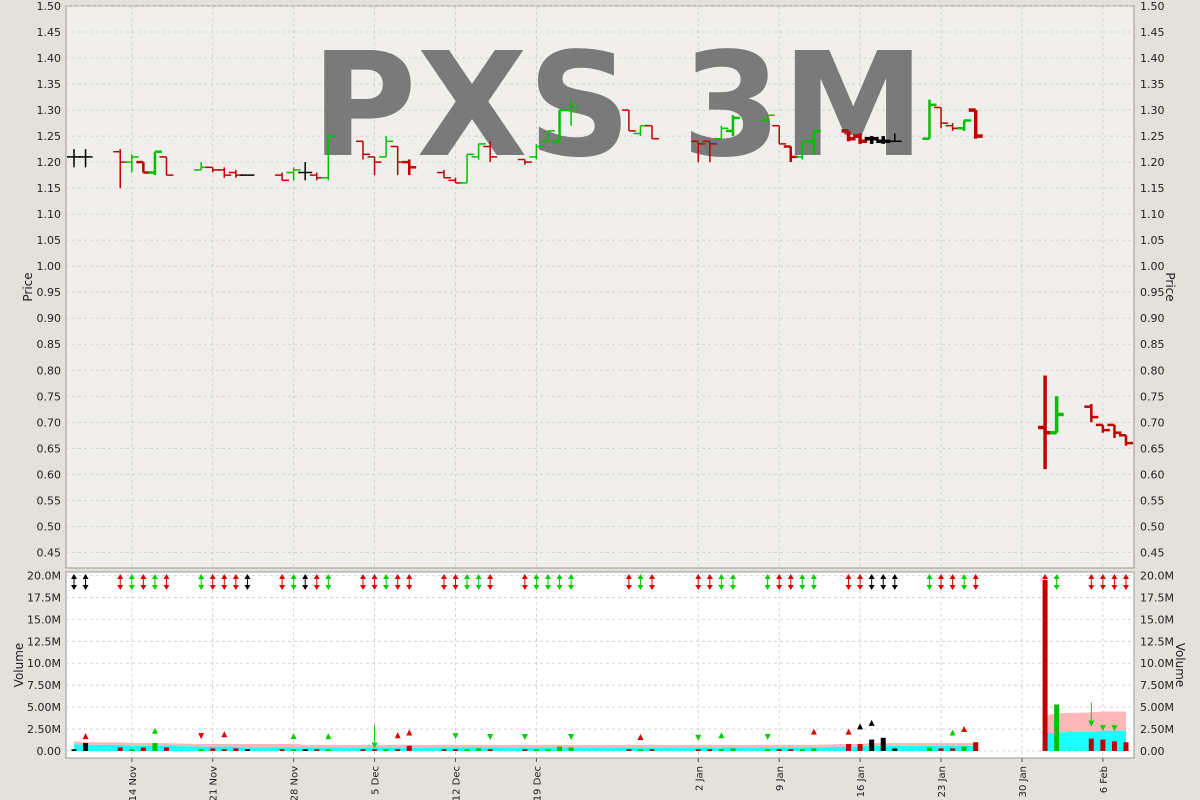 This screenshot has height=800, width=1200. What do you see at coordinates (1152, 240) in the screenshot?
I see `price-tick-label: 1.05` at bounding box center [1152, 240].